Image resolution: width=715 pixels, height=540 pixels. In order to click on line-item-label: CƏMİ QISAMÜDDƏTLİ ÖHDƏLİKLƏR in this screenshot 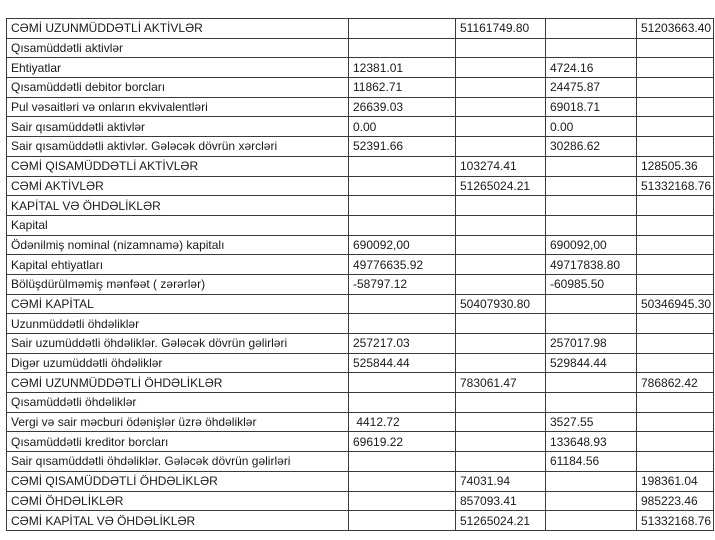, I will do `click(177, 481)`.